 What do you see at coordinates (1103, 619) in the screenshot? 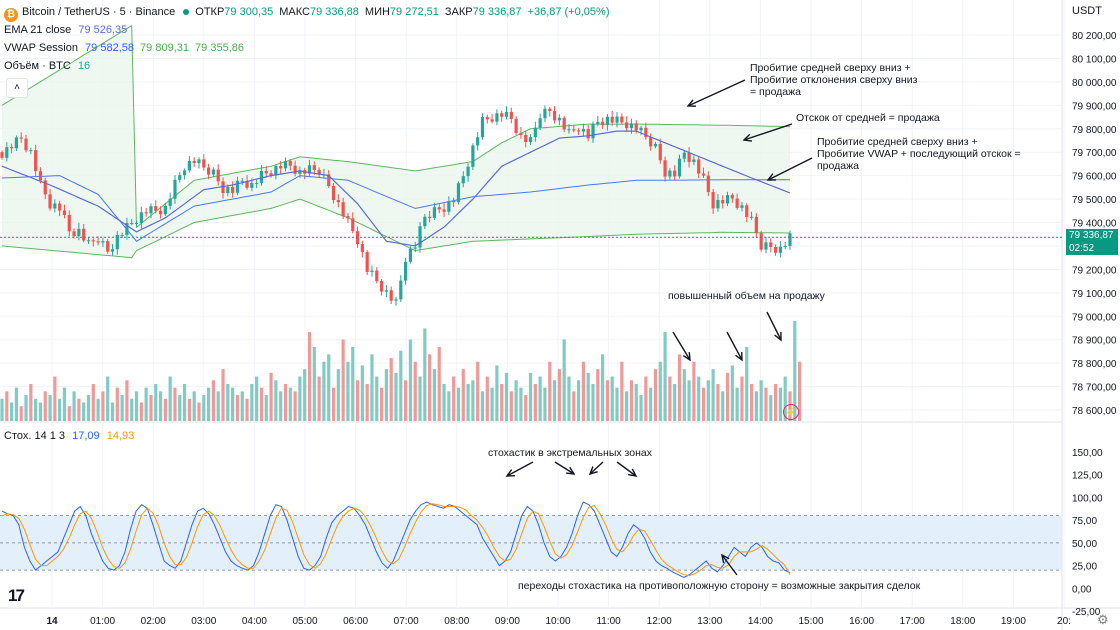
I see `gear-icon: ⚙` at bounding box center [1103, 619].